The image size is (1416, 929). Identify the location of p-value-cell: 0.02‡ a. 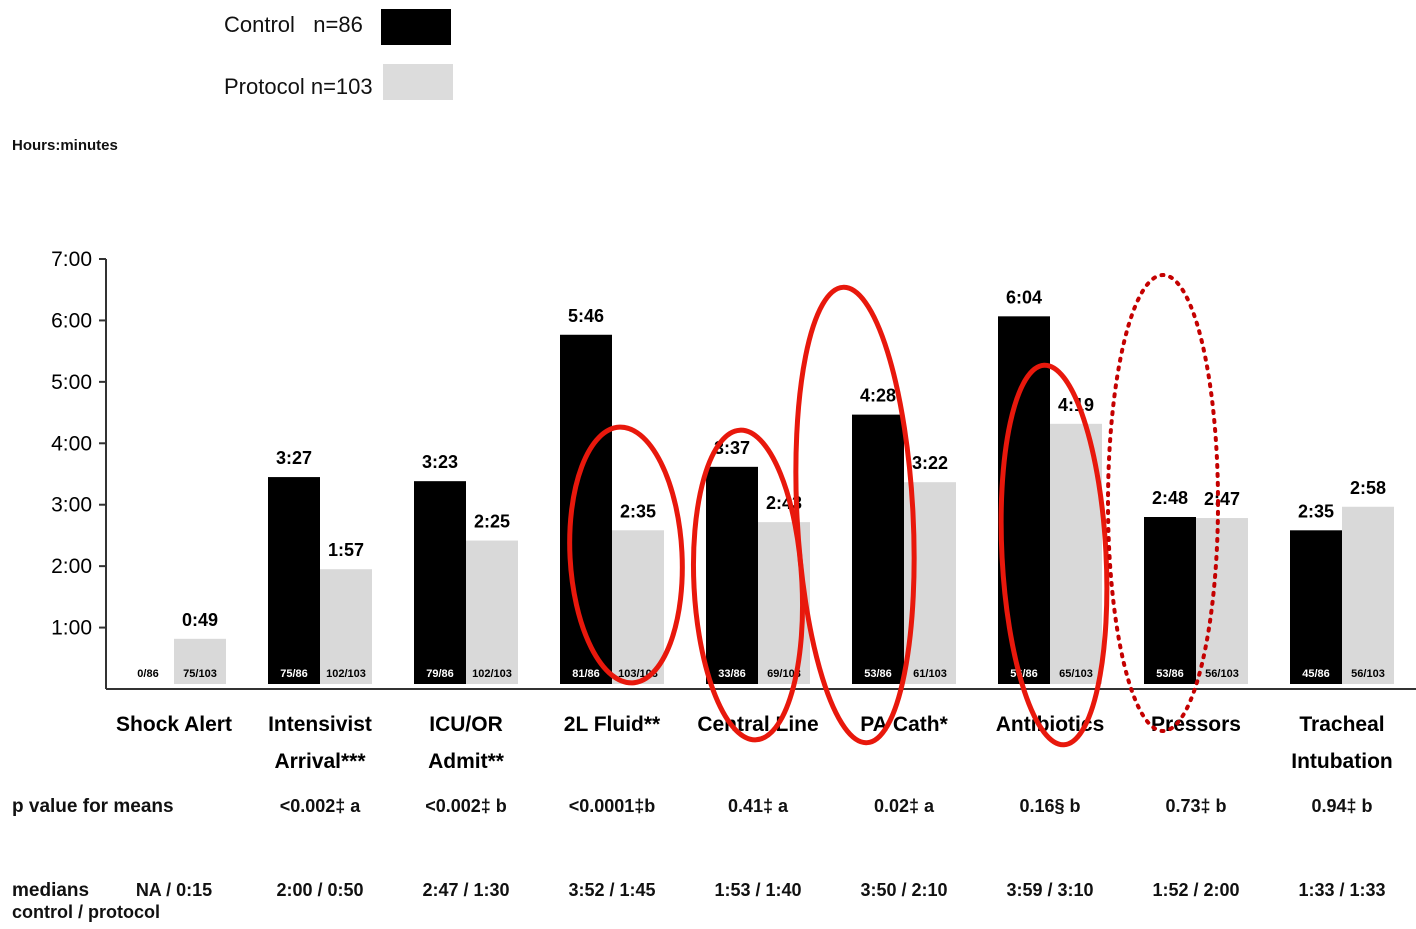
(904, 806).